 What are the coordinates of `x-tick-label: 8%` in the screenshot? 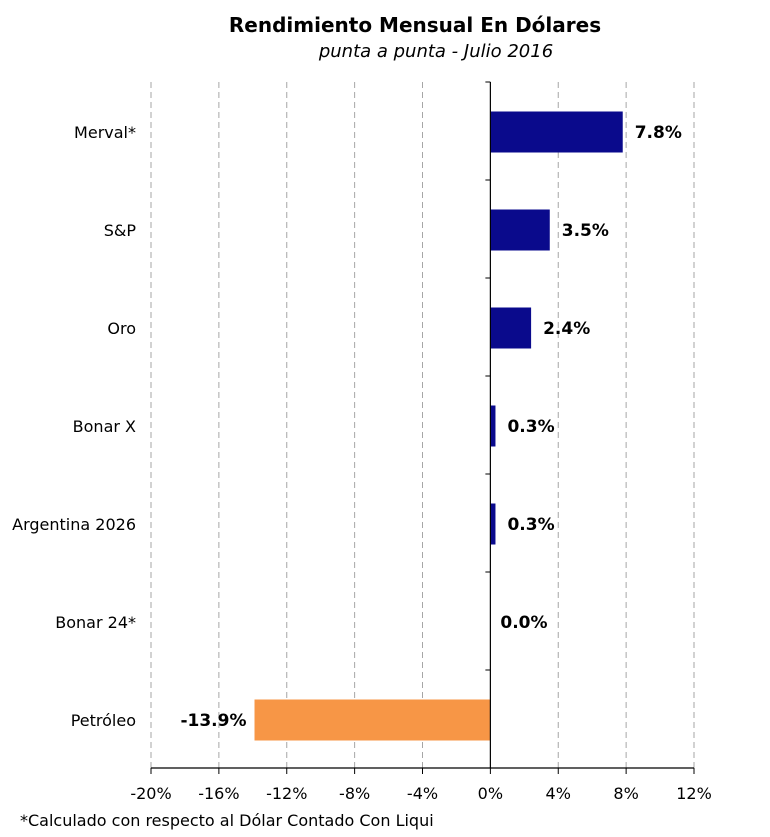 It's located at (625, 793).